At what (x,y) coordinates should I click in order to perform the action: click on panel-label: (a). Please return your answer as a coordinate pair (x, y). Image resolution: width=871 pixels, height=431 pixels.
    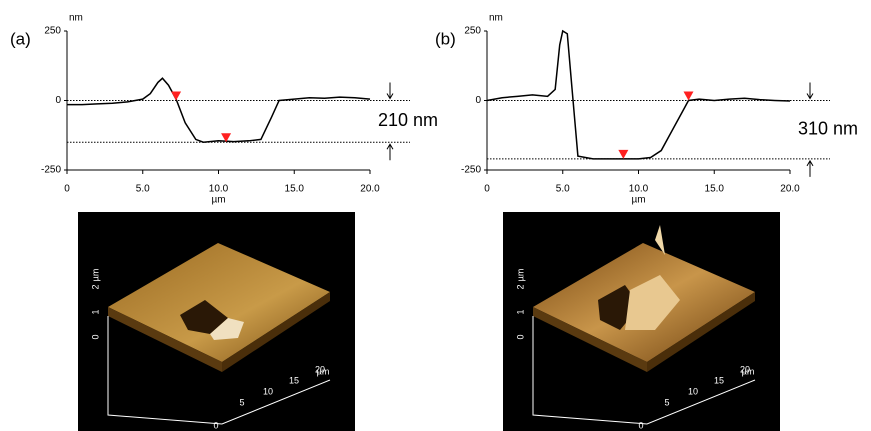
    Looking at the image, I should click on (20, 38).